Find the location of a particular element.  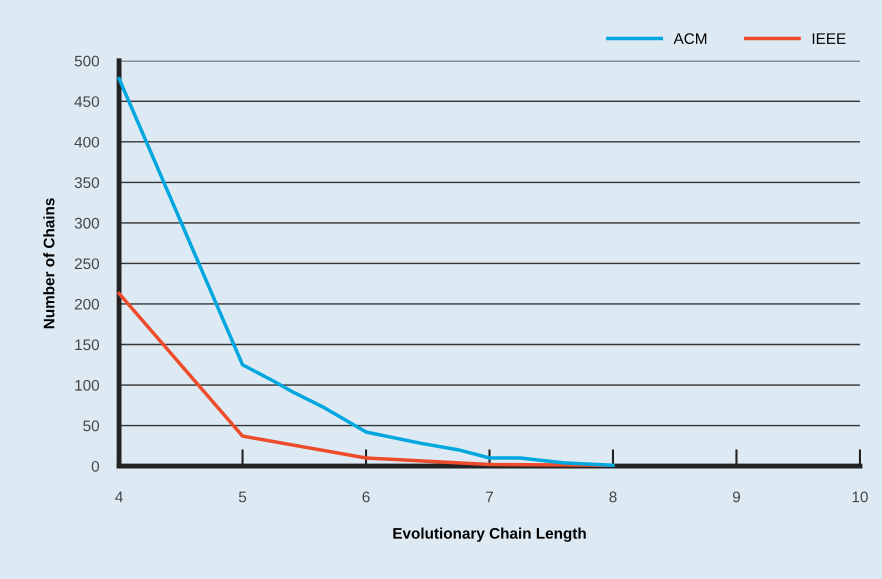

legend-label: ACM is located at coordinates (690, 38).